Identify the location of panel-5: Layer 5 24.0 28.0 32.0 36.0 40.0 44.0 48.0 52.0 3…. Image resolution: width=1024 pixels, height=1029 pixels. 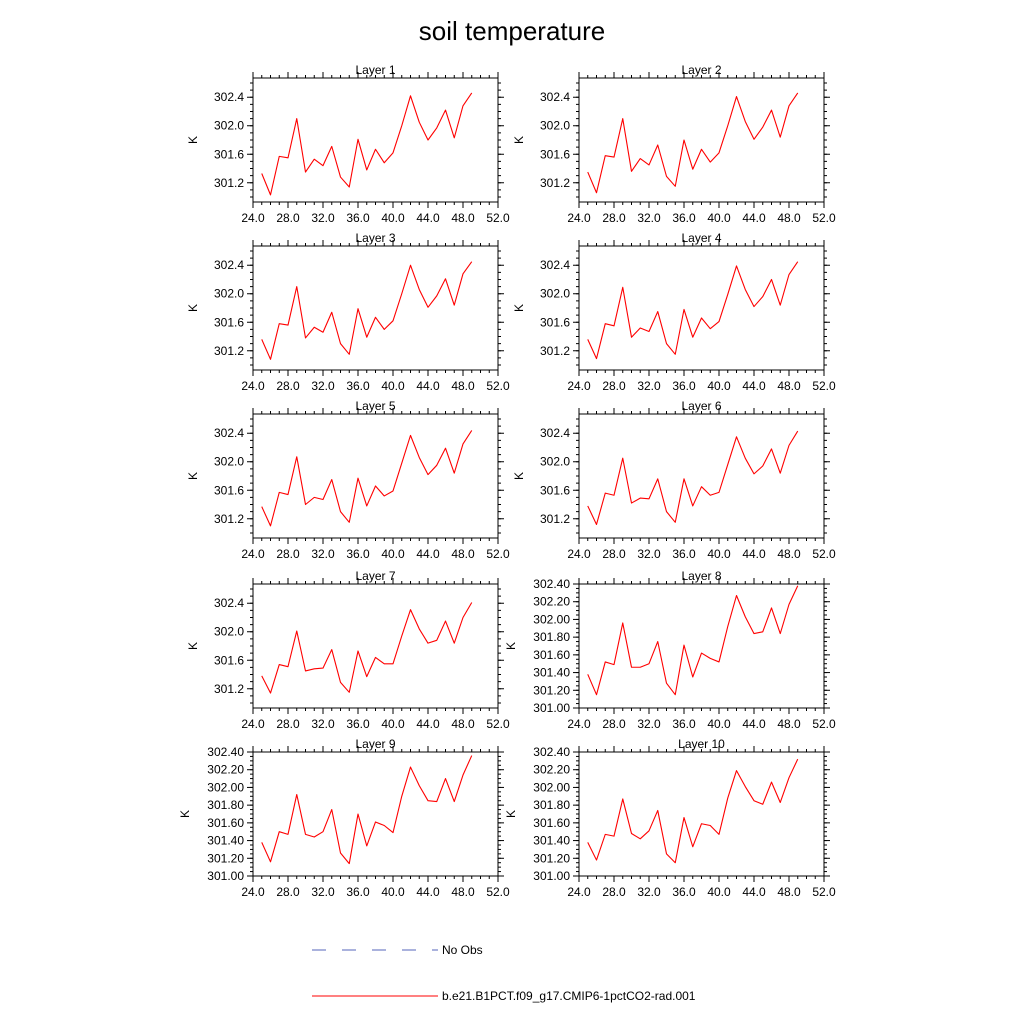
(348, 480).